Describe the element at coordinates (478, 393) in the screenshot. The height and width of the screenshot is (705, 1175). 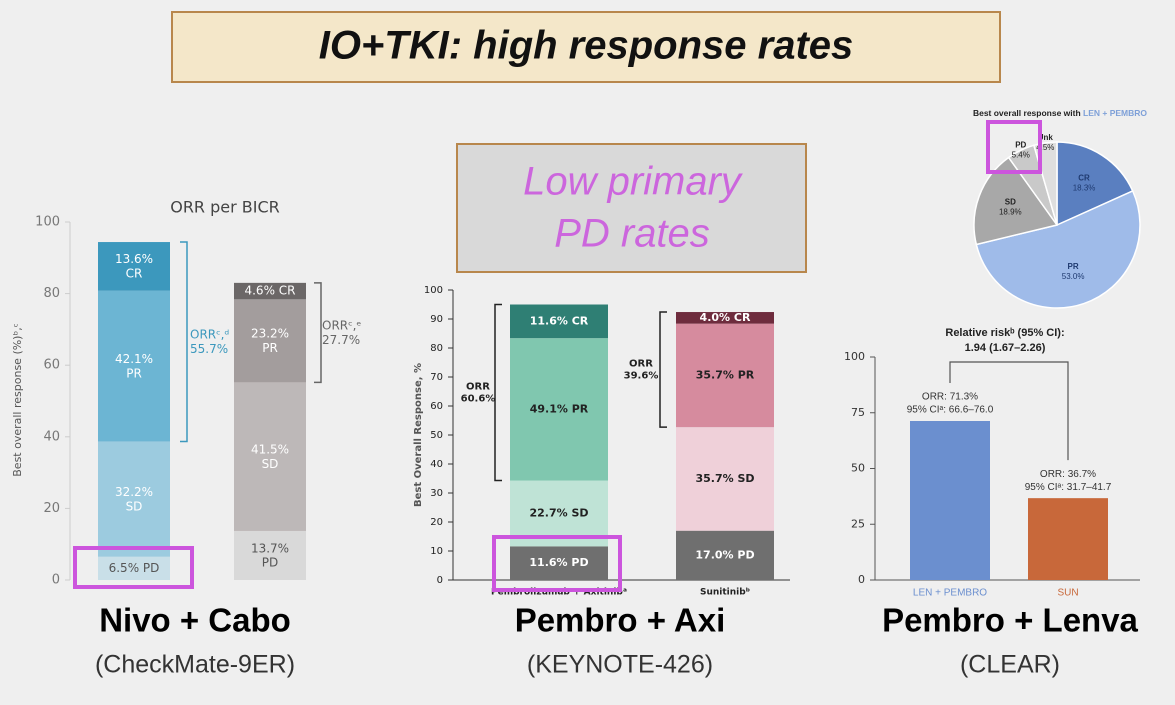
I see `annotation: ORR 60.6%` at that location.